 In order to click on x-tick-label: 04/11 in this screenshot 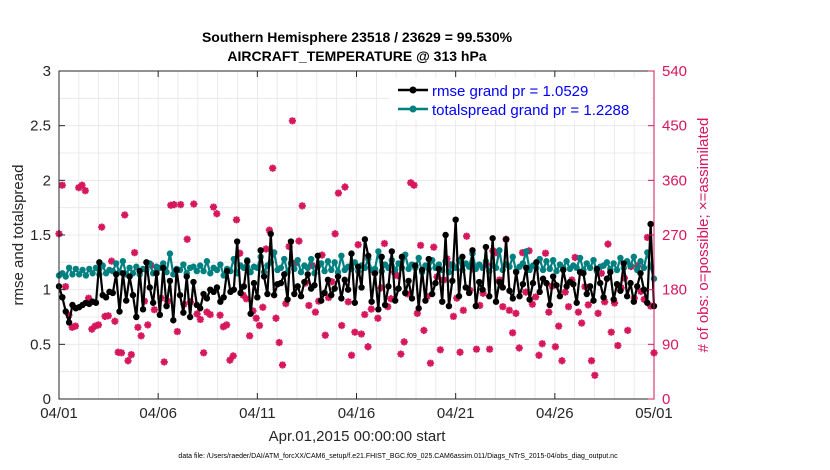, I will do `click(257, 413)`.